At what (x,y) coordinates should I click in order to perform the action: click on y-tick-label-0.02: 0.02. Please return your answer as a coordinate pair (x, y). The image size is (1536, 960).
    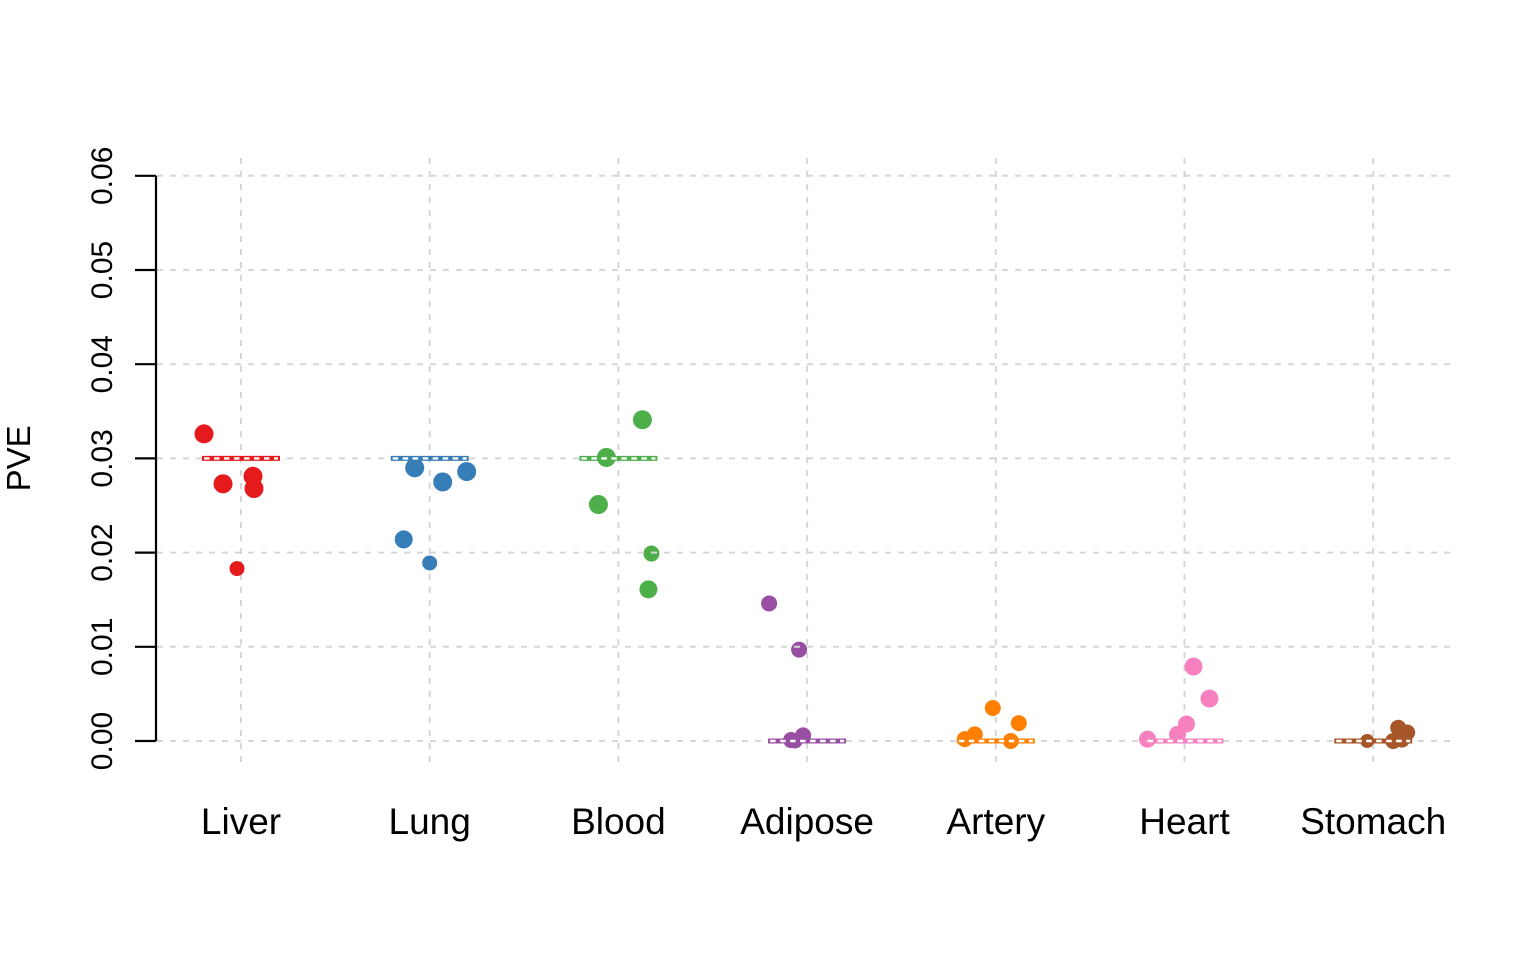
    Looking at the image, I should click on (102, 552).